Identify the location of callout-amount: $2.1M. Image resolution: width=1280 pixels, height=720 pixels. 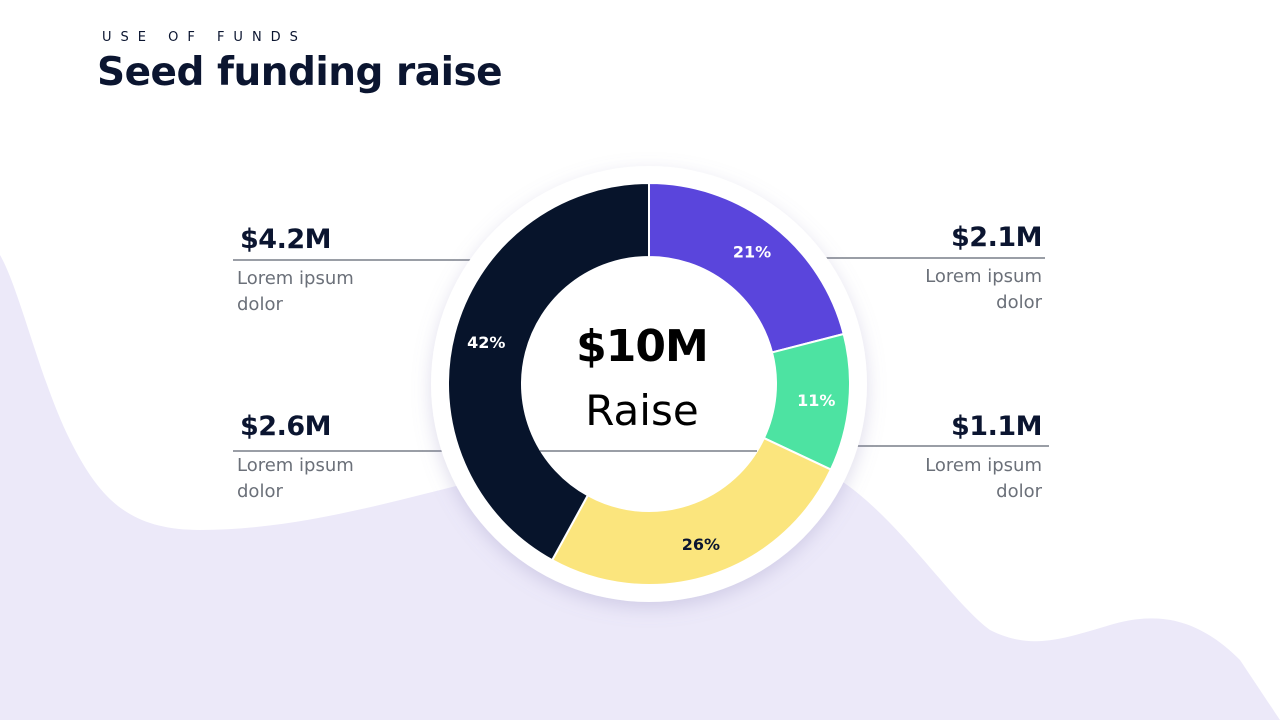
(997, 237).